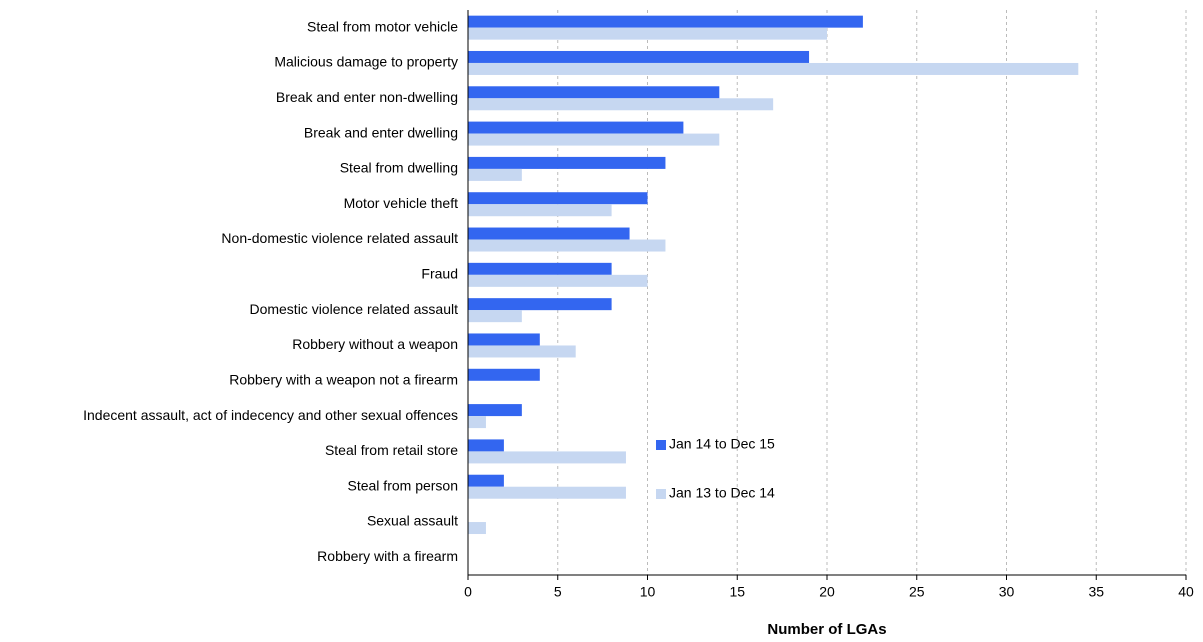 The image size is (1203, 642). I want to click on x-tick-label: 0, so click(468, 592).